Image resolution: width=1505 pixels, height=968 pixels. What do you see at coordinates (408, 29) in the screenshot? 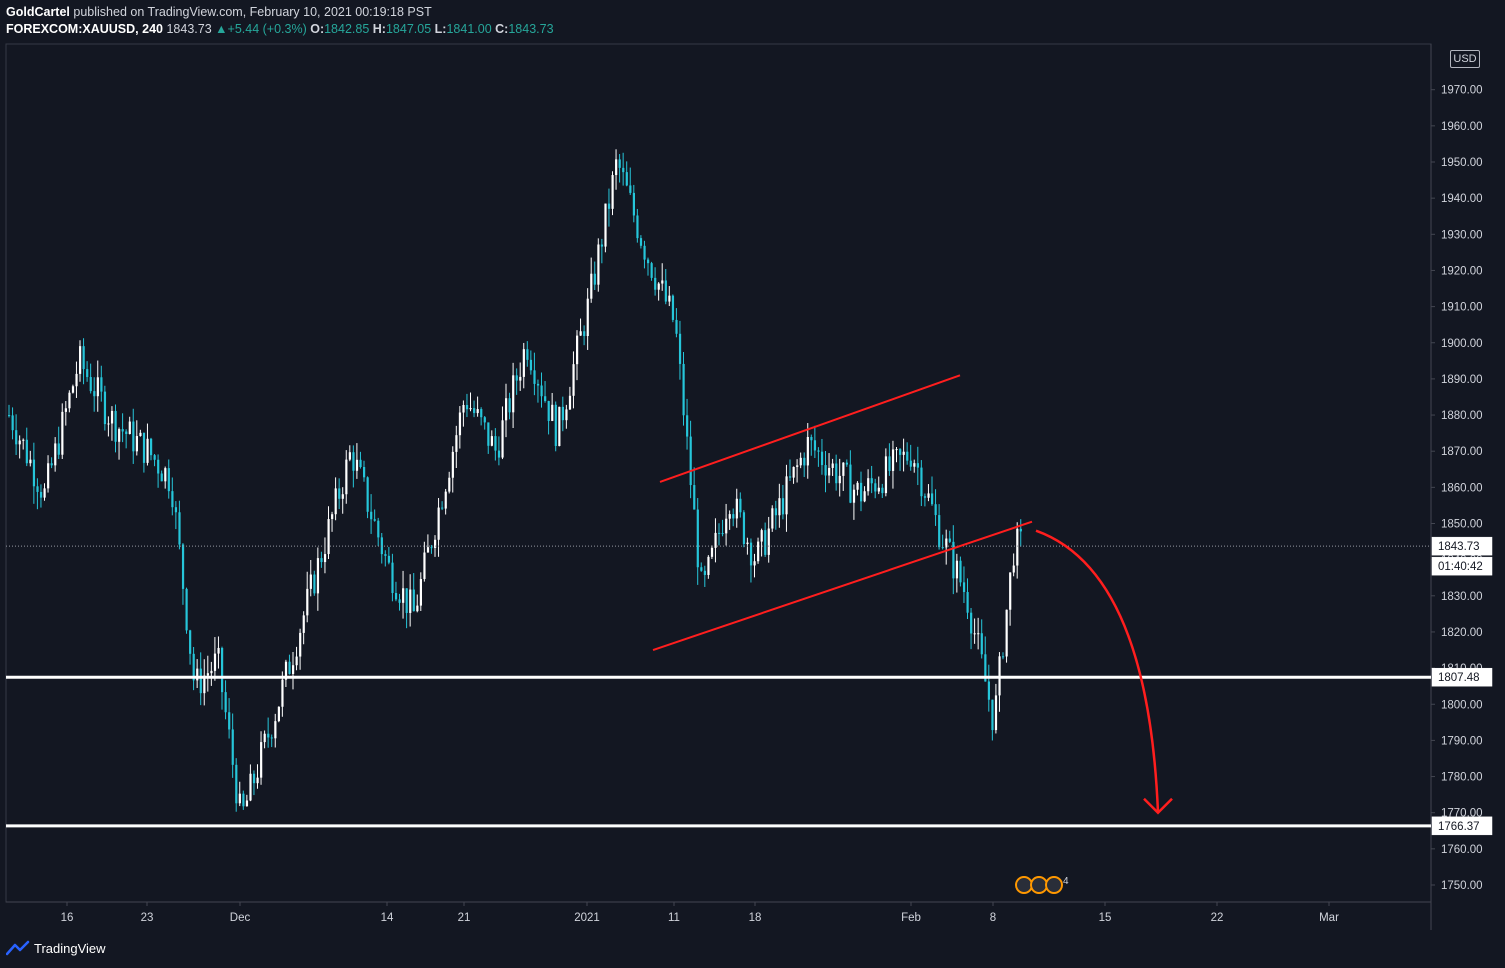
I see `high-value: 1847.05` at bounding box center [408, 29].